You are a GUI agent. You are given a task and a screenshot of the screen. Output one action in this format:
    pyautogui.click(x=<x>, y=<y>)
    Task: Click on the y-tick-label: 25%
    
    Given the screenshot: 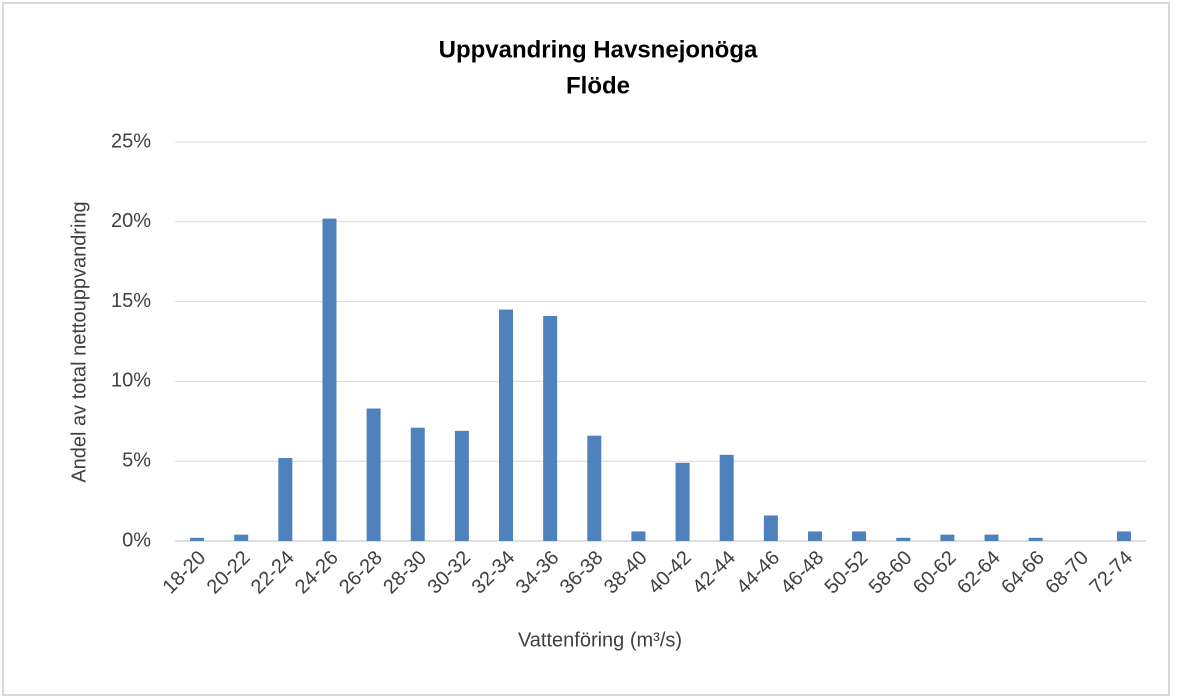 What is the action you would take?
    pyautogui.click(x=131, y=141)
    